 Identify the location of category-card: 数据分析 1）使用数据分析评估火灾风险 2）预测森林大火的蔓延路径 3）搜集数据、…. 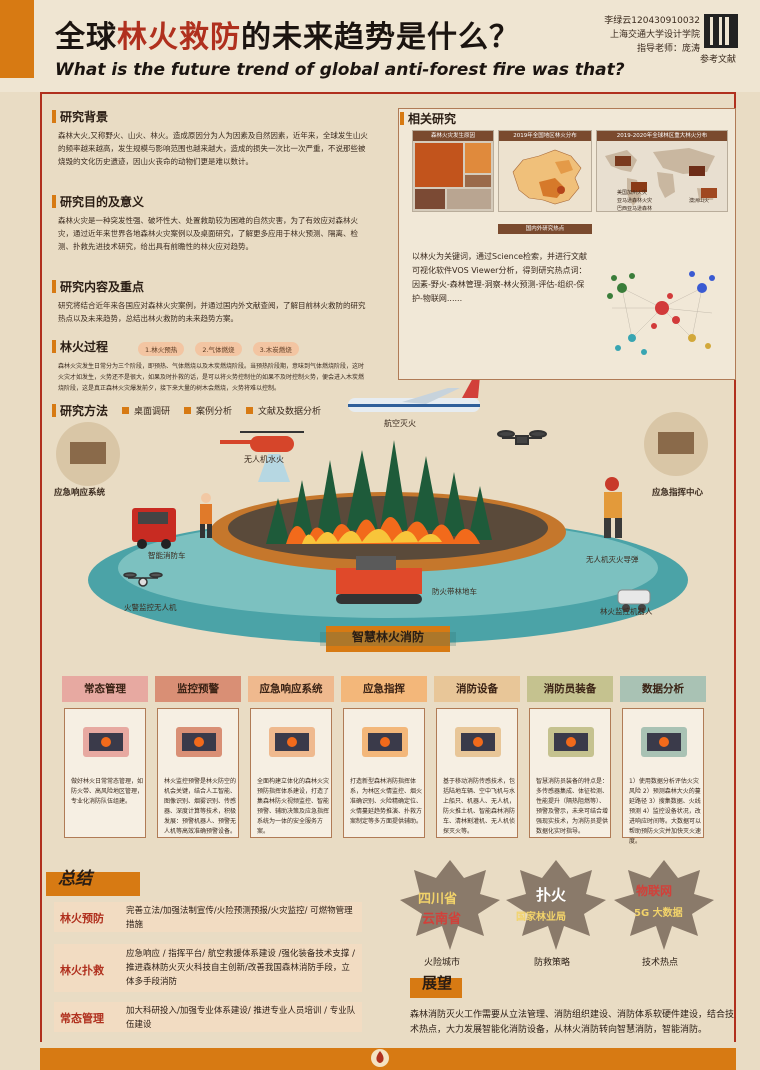
(663, 760).